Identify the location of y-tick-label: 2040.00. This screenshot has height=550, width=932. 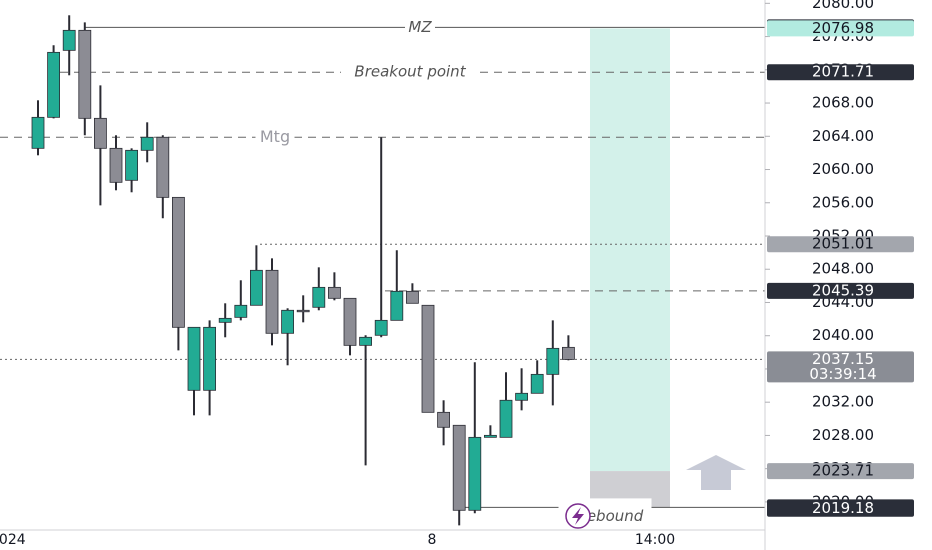
(843, 335).